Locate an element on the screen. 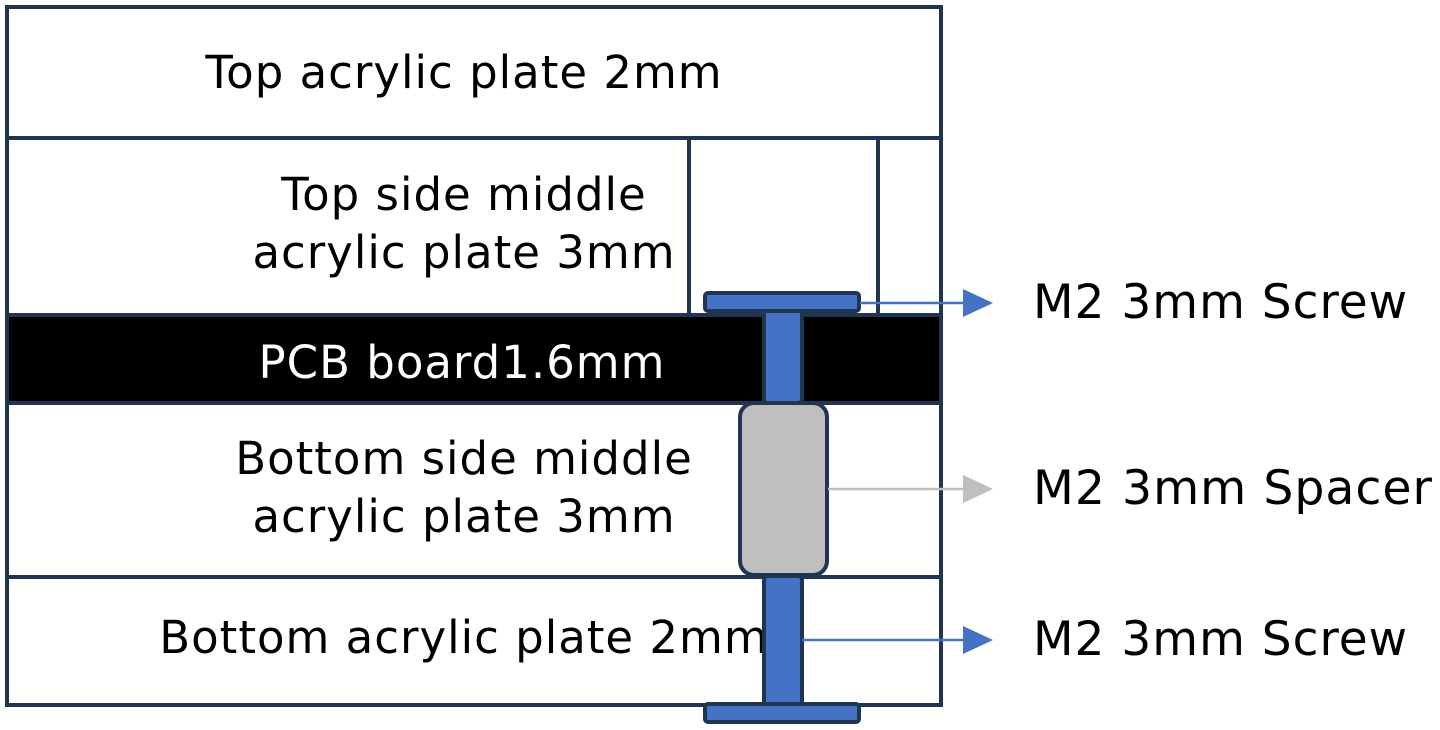 This screenshot has height=730, width=1440. top-screw-shaft is located at coordinates (783, 353).